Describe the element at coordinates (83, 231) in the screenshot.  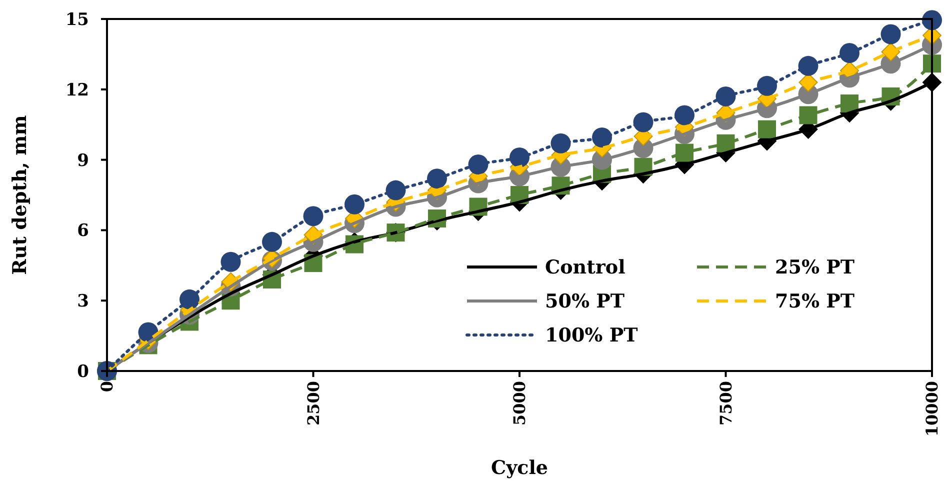
I see `y-tick-label: 6` at that location.